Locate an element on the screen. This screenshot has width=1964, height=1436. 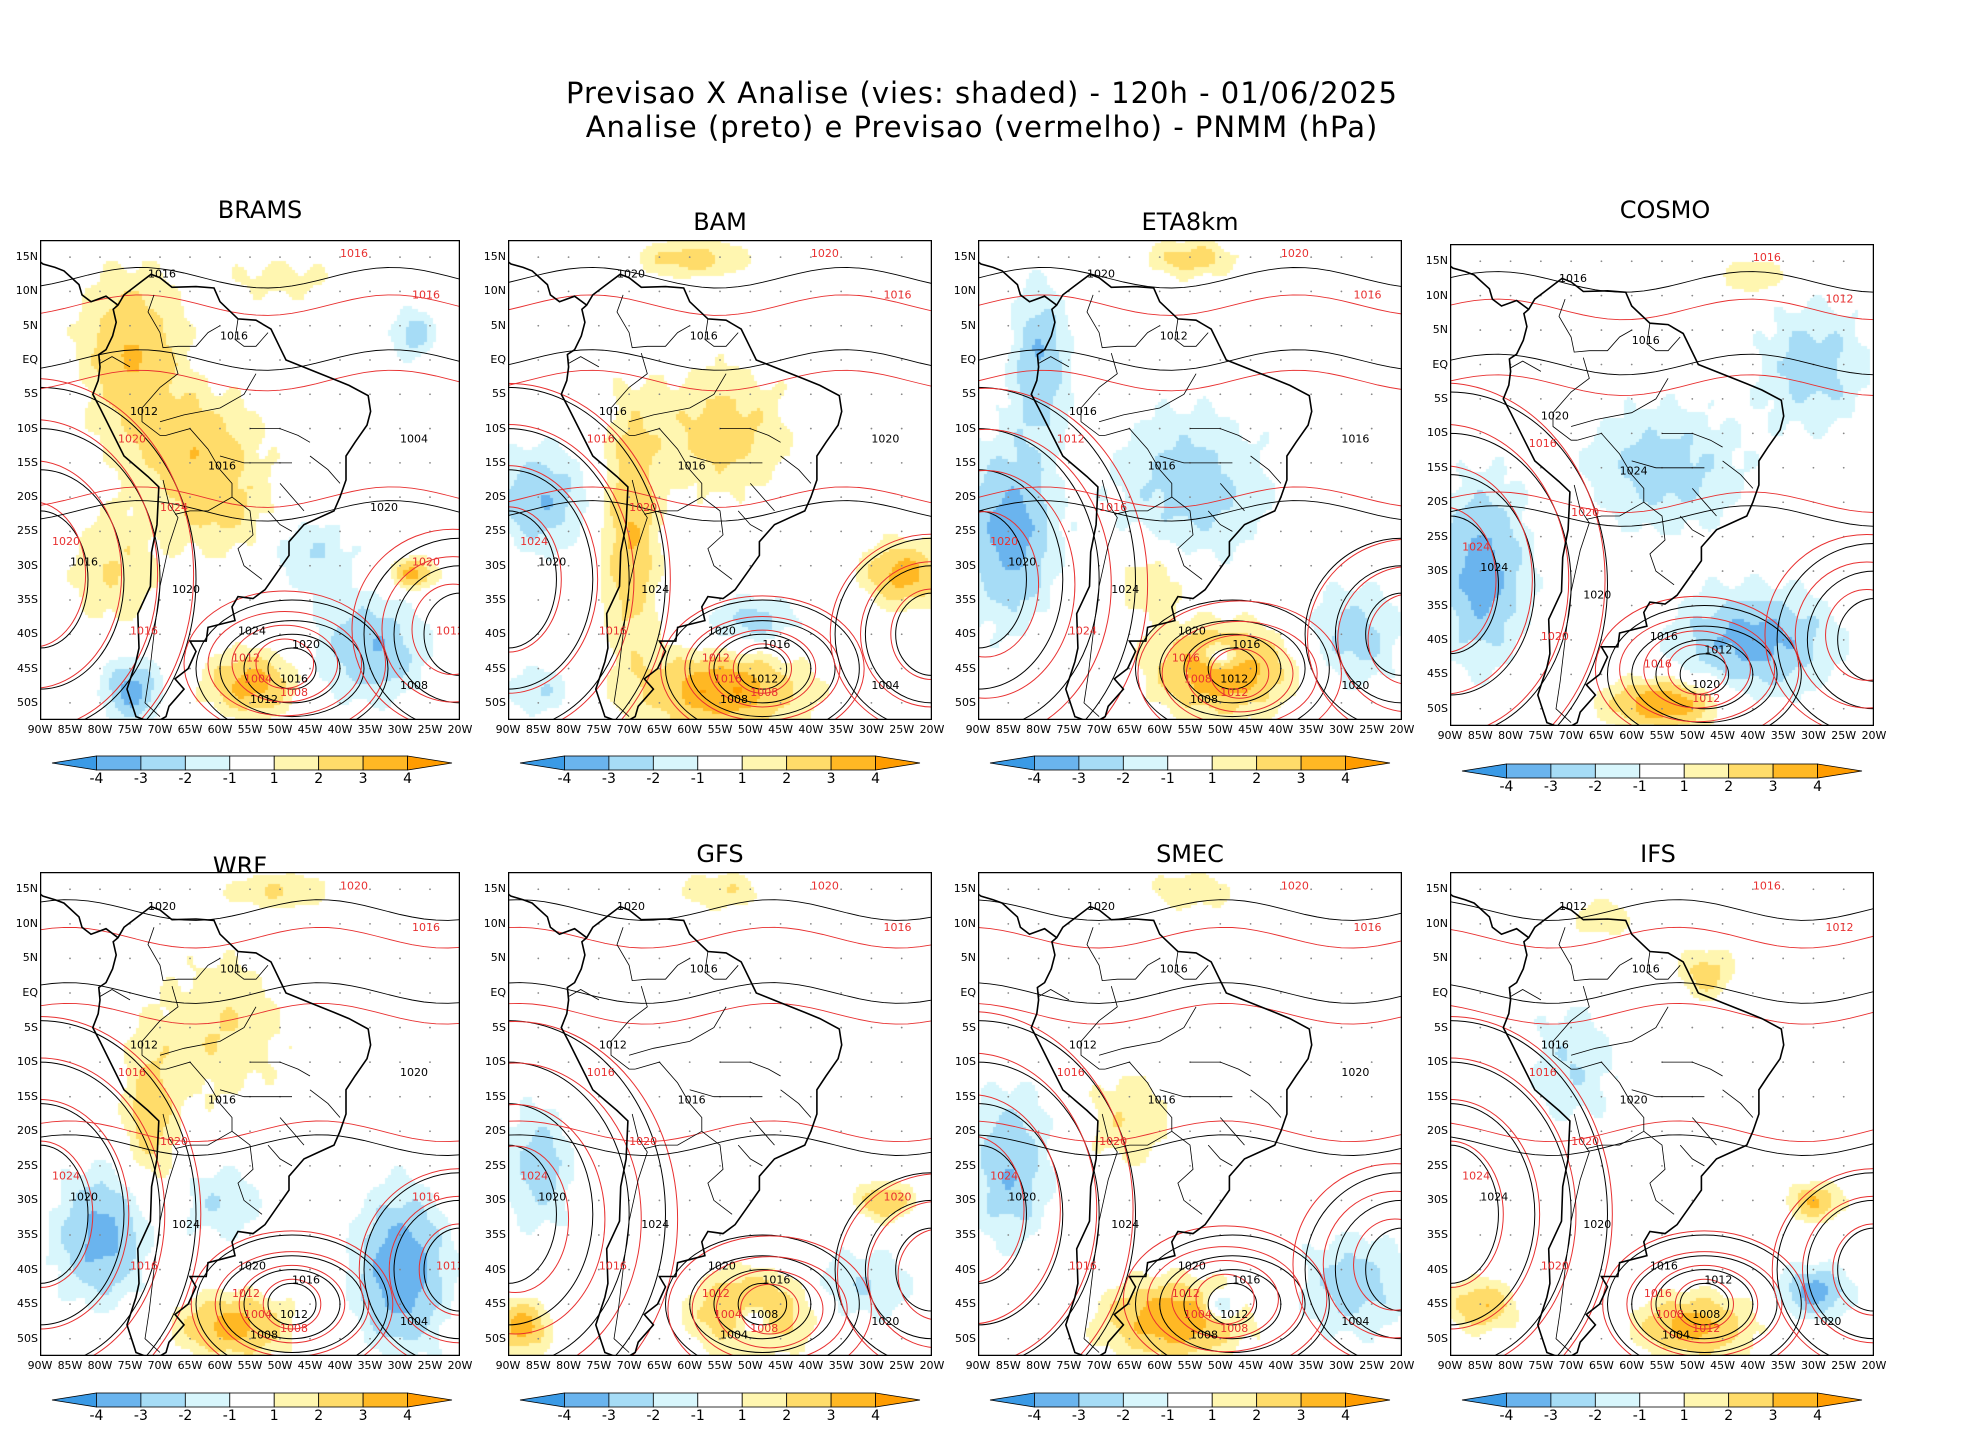
coastline-central-america is located at coordinates (548, 283).